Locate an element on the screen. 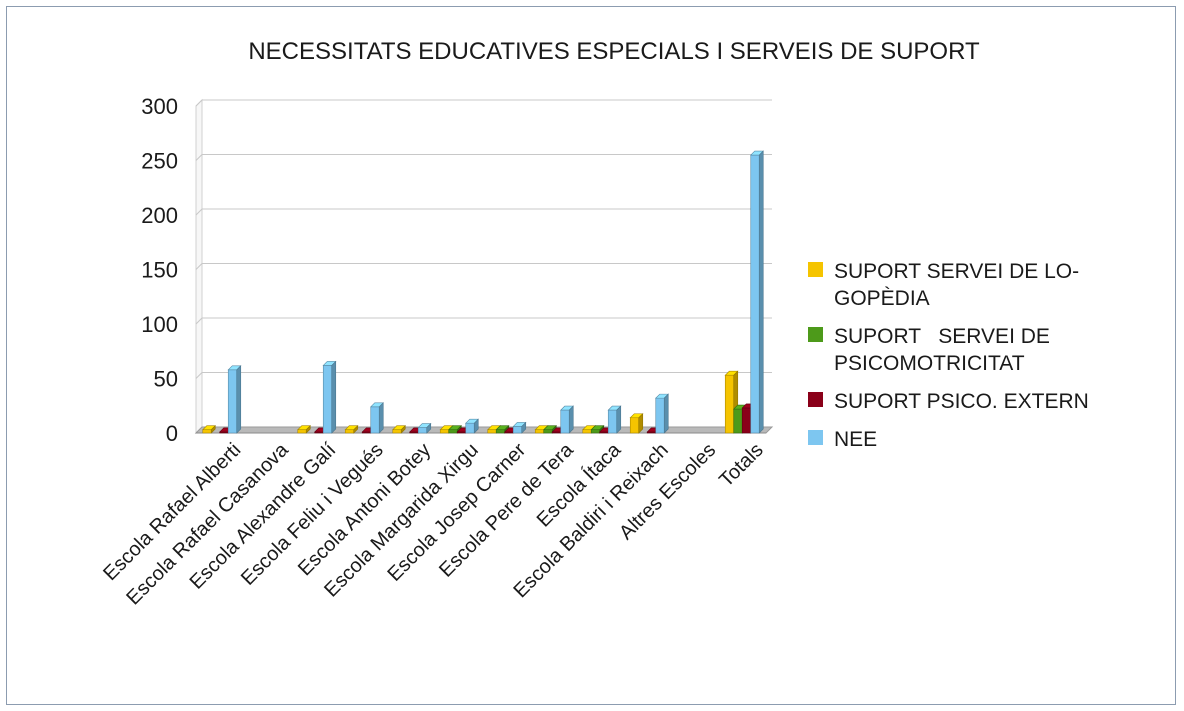 Image resolution: width=1184 pixels, height=711 pixels. legend-label: SUPORT SERVEI DE PSICOMOTRICITAT is located at coordinates (945, 350).